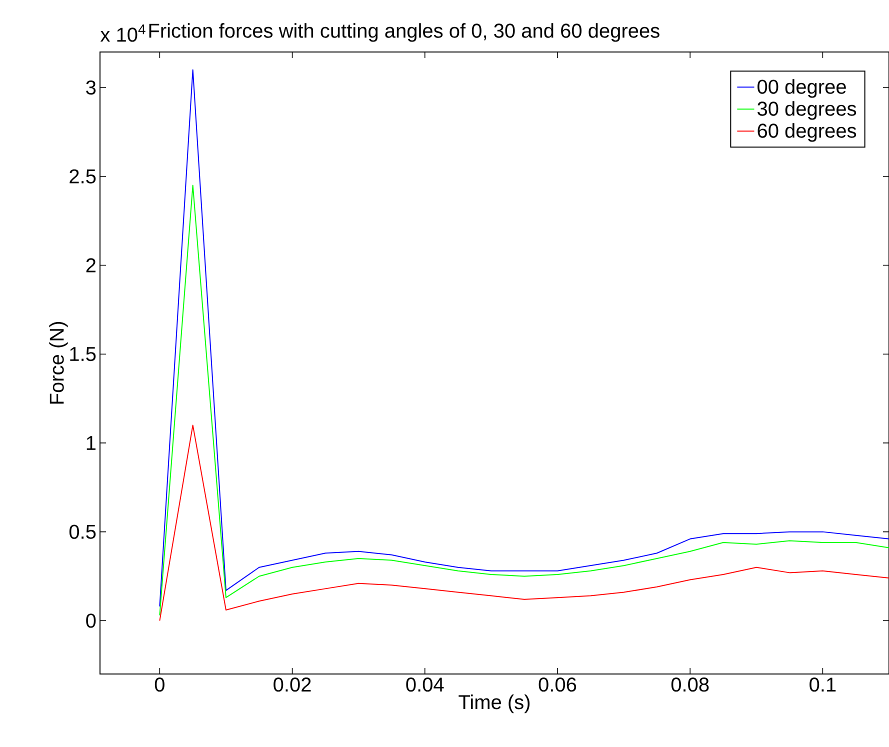 The width and height of the screenshot is (889, 747). Describe the element at coordinates (91, 443) in the screenshot. I see `y-tick-label: 1` at that location.